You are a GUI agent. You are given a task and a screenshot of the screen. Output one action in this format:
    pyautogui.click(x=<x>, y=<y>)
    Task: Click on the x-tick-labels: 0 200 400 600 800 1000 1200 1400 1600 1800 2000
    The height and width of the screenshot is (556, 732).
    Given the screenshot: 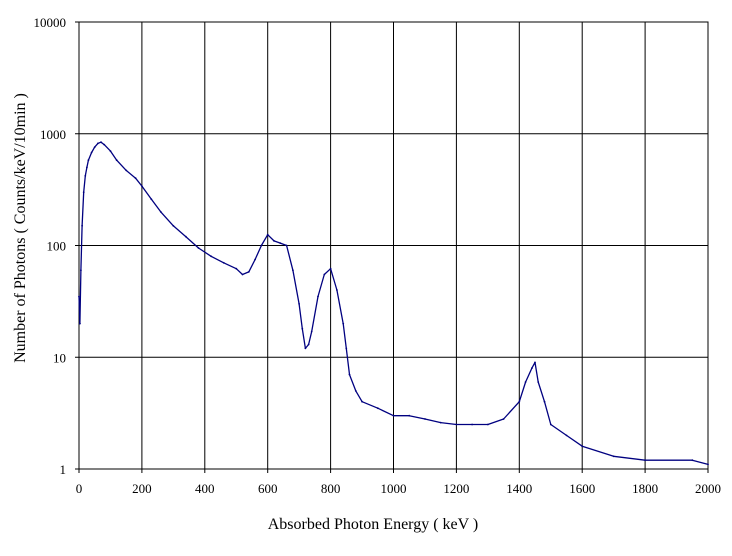 What is the action you would take?
    pyautogui.click(x=398, y=488)
    